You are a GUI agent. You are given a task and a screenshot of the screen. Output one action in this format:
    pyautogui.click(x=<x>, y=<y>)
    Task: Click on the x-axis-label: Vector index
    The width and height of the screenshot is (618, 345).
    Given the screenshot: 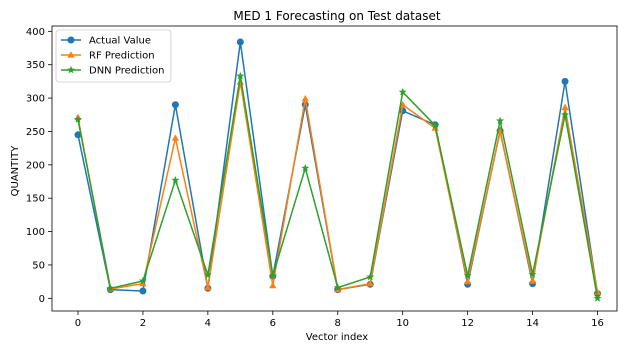 What is the action you would take?
    pyautogui.click(x=337, y=337)
    